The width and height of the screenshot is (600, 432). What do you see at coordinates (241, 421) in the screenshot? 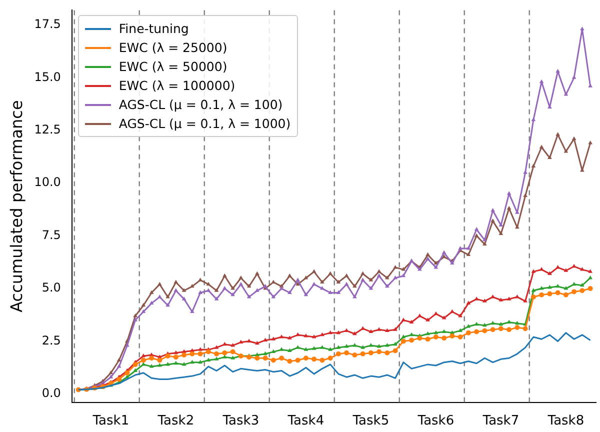
I see `x-tick-label: Task3` at bounding box center [241, 421].